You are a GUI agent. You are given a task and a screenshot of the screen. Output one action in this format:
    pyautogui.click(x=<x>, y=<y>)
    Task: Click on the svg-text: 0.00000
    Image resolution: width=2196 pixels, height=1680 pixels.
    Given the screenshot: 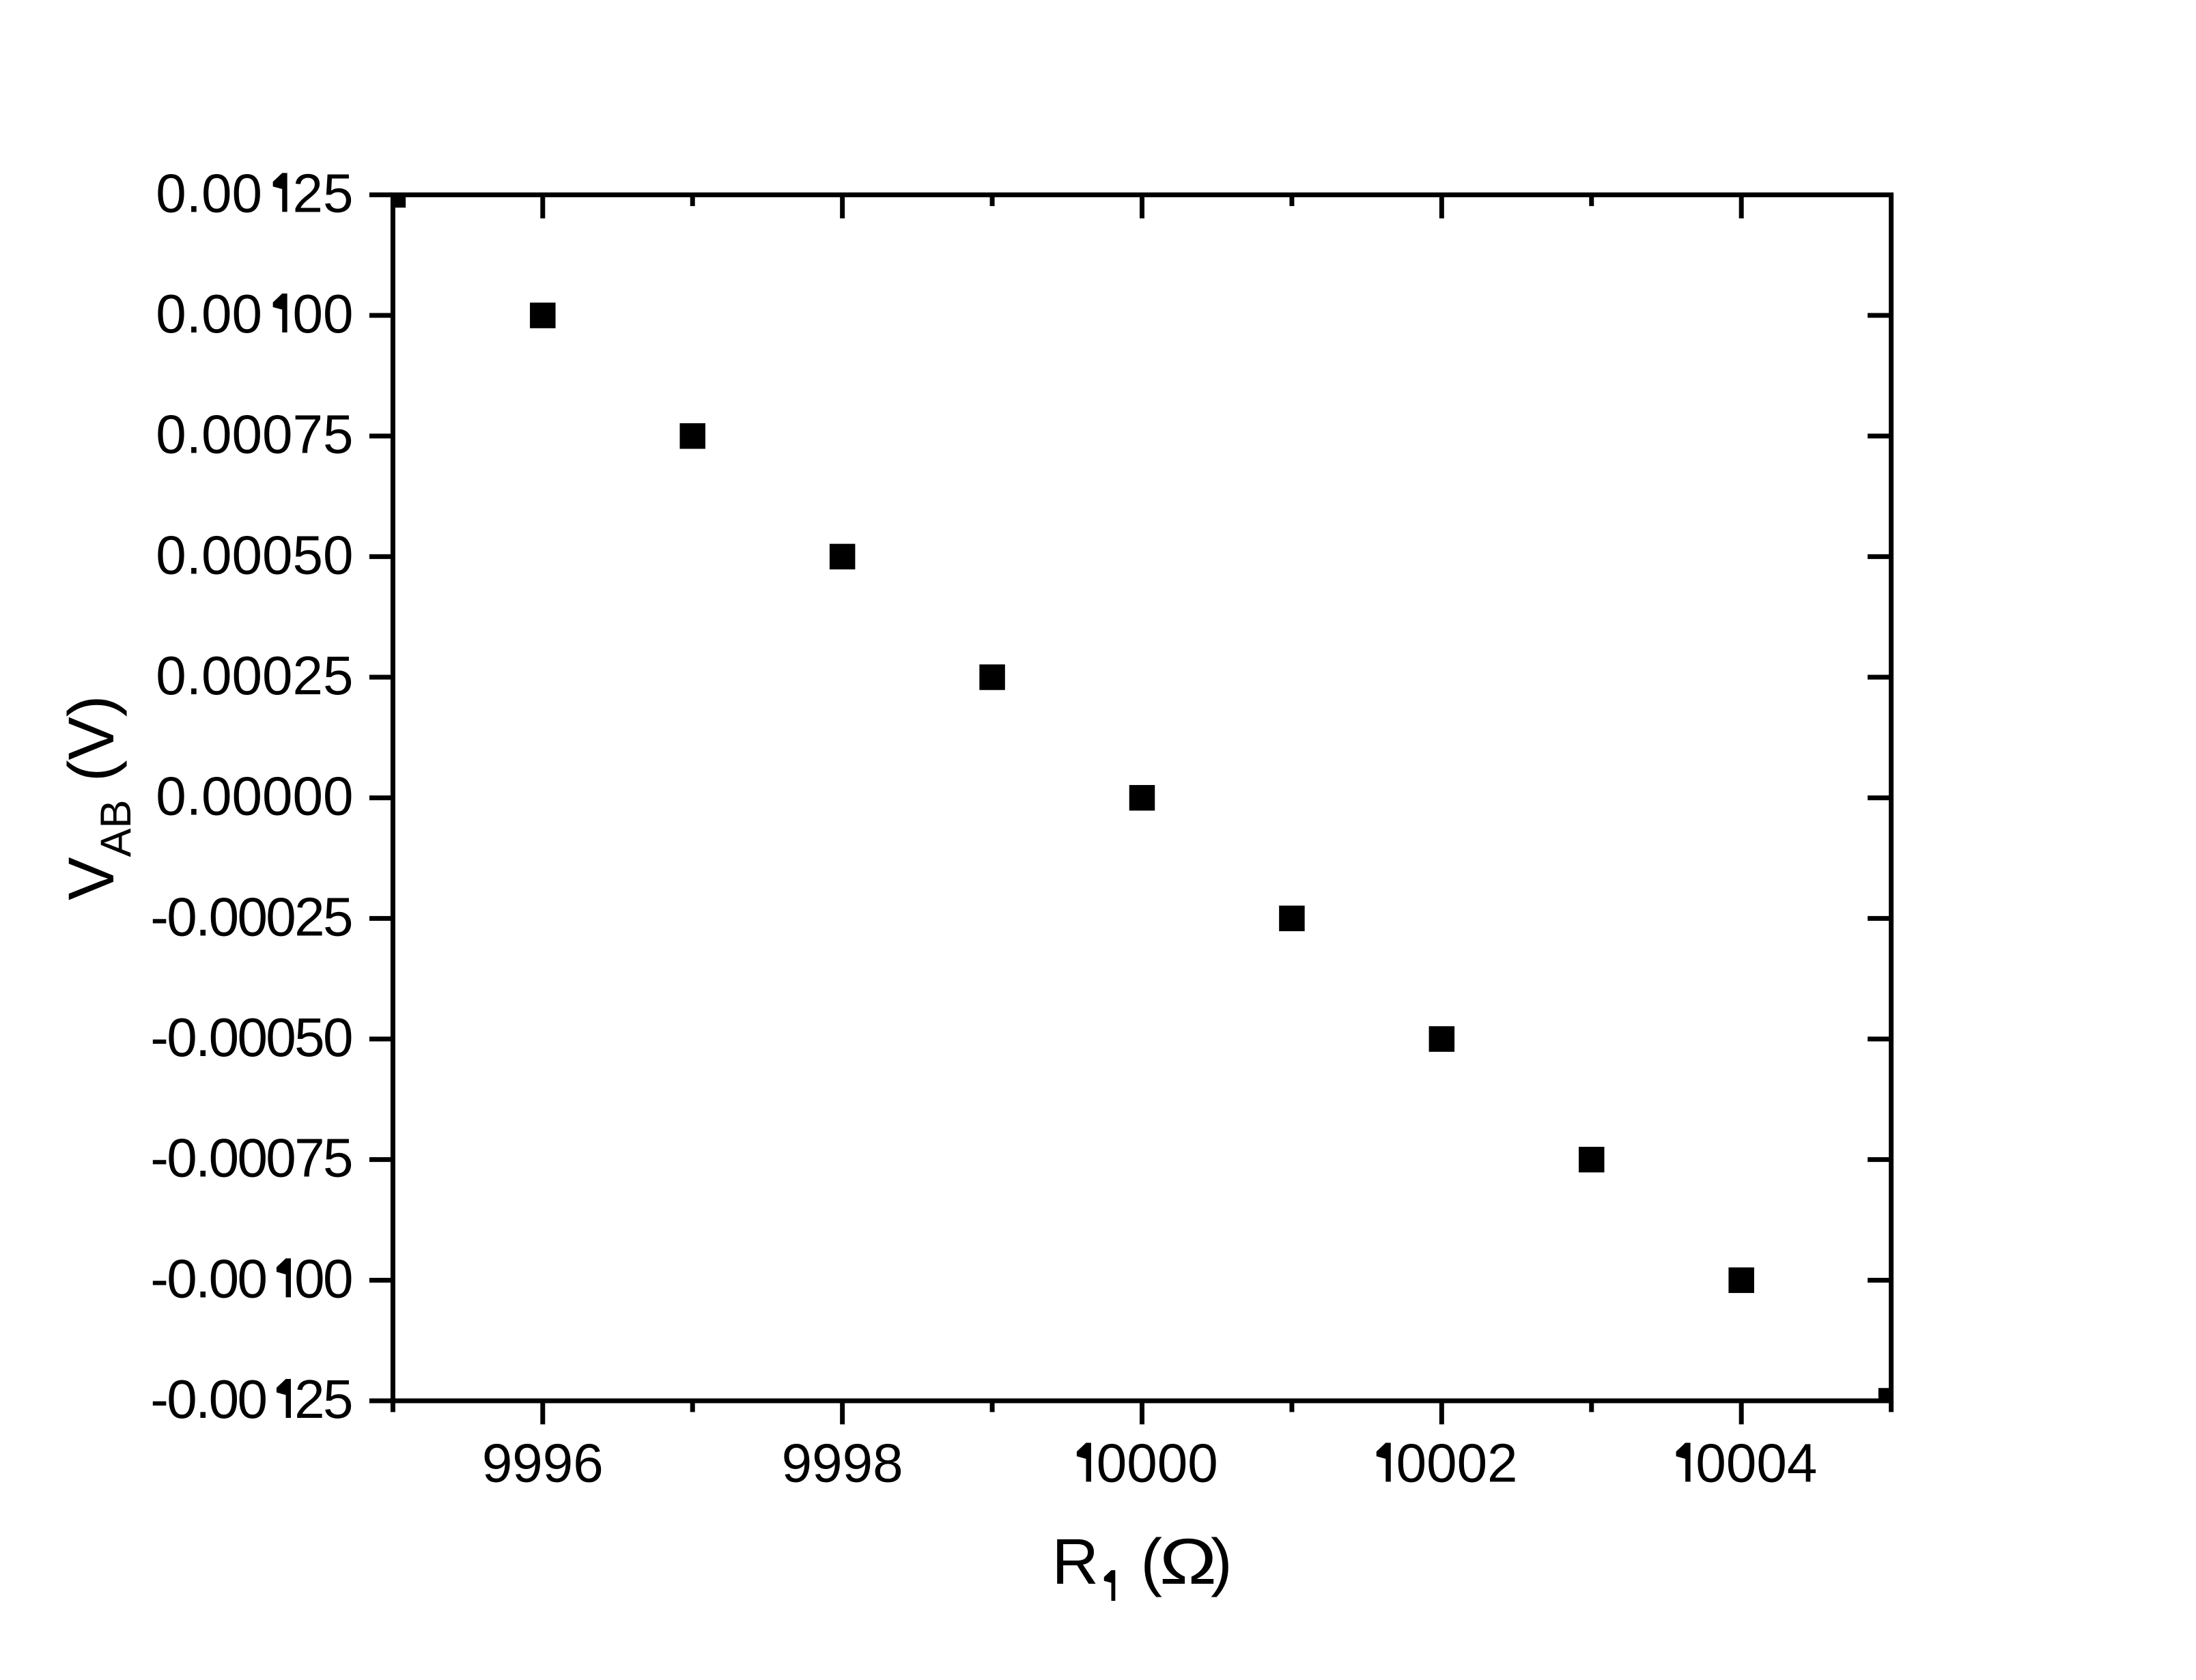 What is the action you would take?
    pyautogui.click(x=255, y=796)
    